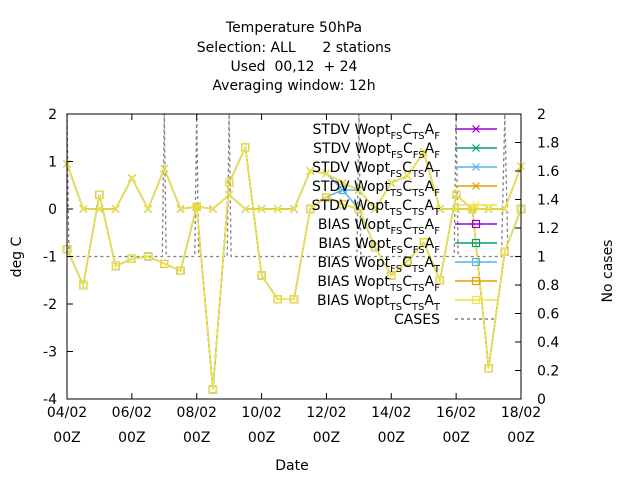 This screenshot has height=480, width=640. Describe the element at coordinates (379, 303) in the screenshot. I see `legend-label: BIAS WoptTSCTSAT` at that location.